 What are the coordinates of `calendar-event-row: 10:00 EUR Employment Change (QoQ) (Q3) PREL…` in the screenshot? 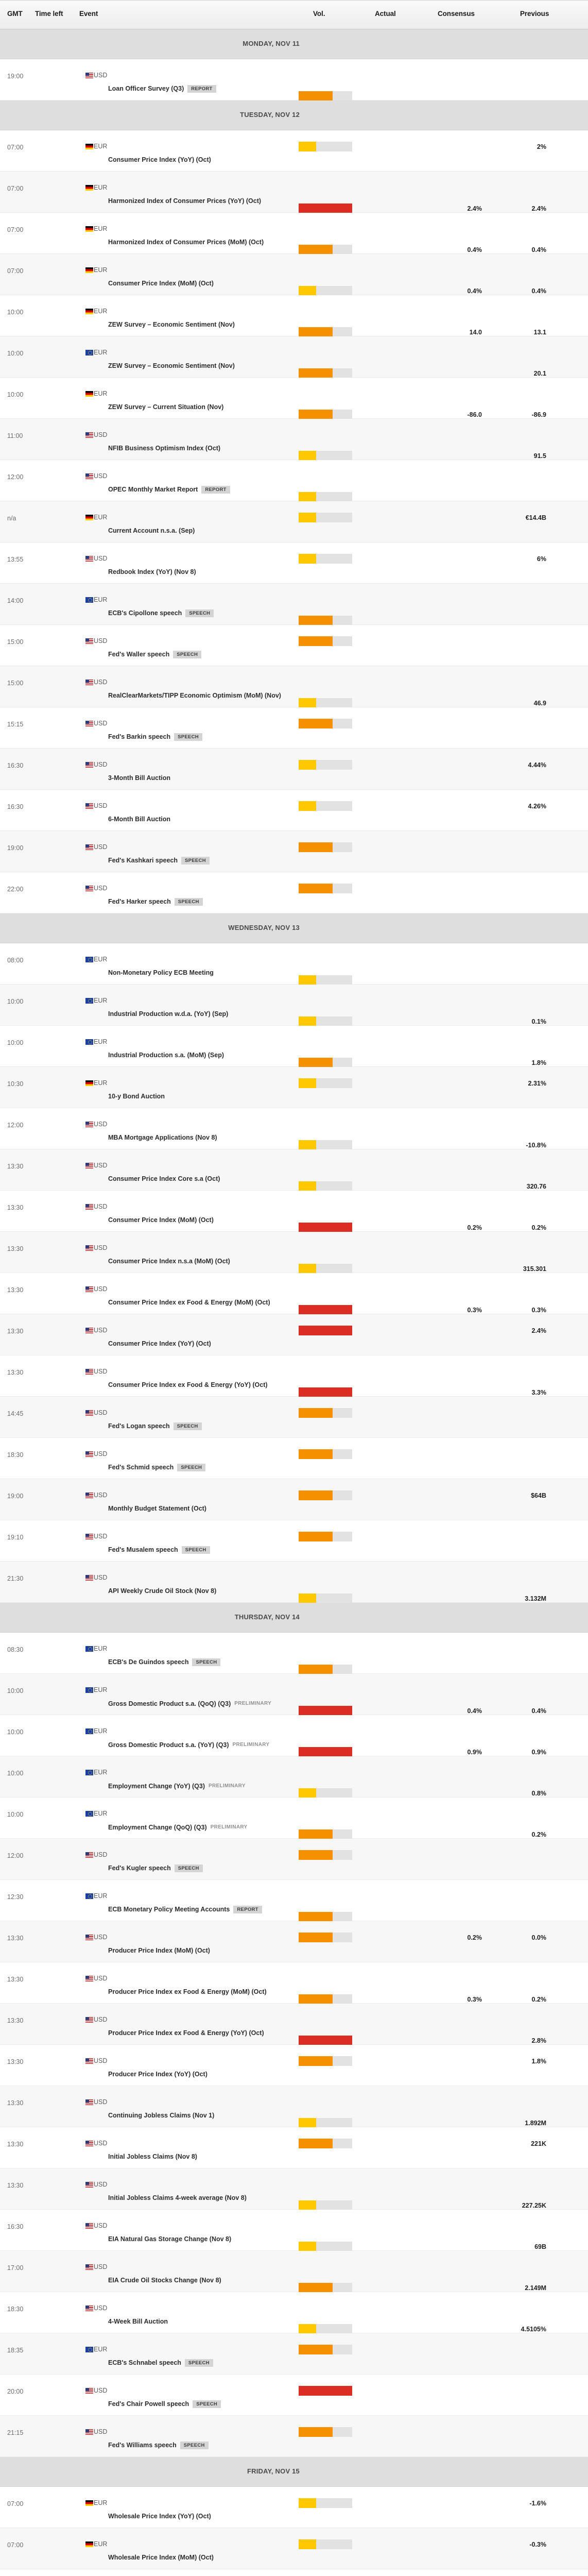 It's located at (294, 1818).